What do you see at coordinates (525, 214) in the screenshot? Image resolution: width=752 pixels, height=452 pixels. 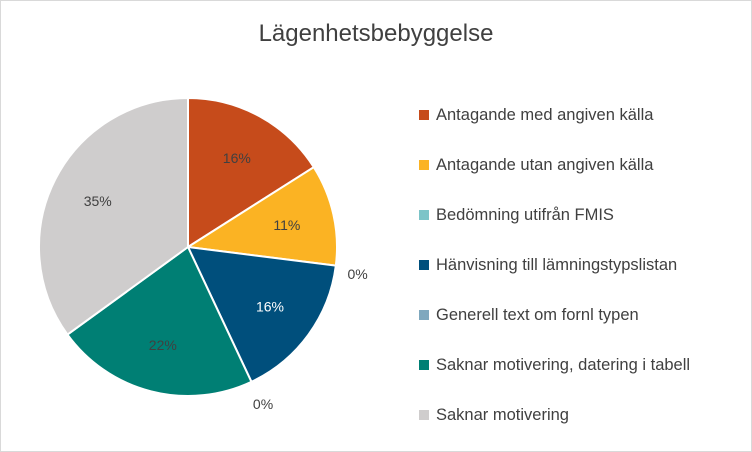 I see `legend-label: Bedömning utifrån FMIS` at bounding box center [525, 214].